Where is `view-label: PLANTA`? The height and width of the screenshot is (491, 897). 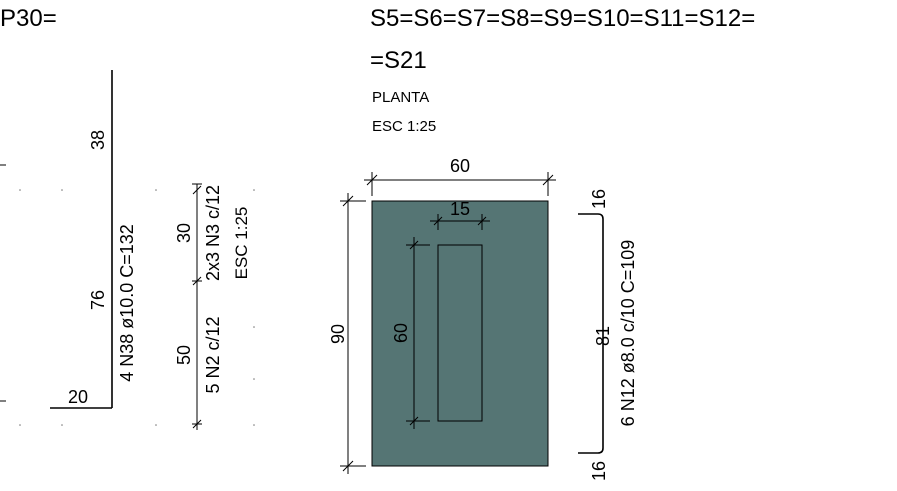 view-label: PLANTA is located at coordinates (400, 97).